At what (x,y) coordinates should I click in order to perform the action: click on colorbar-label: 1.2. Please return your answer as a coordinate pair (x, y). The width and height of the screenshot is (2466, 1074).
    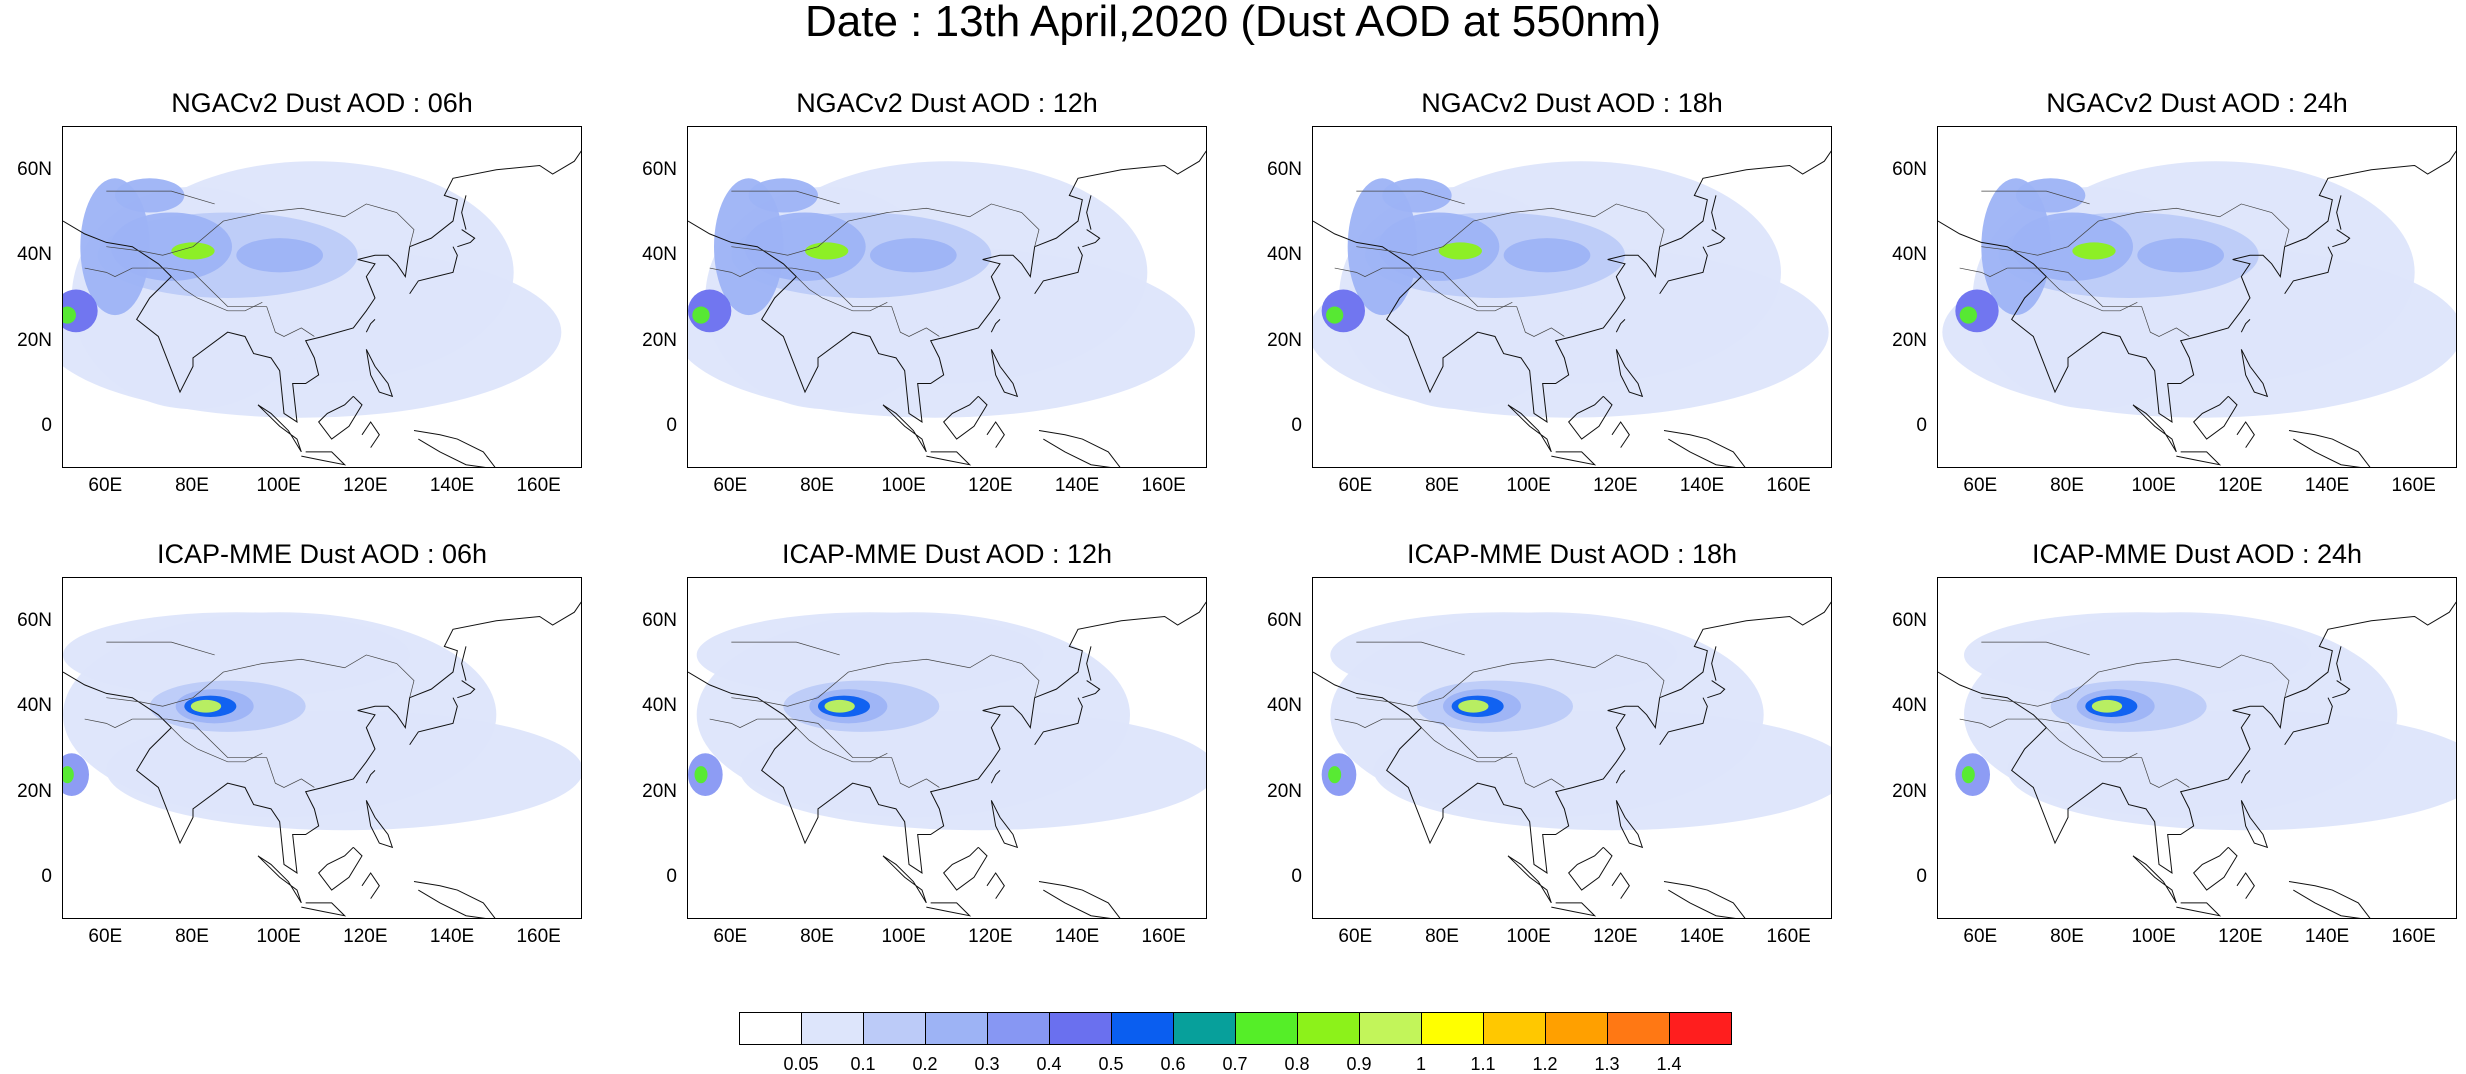
    Looking at the image, I should click on (1545, 1064).